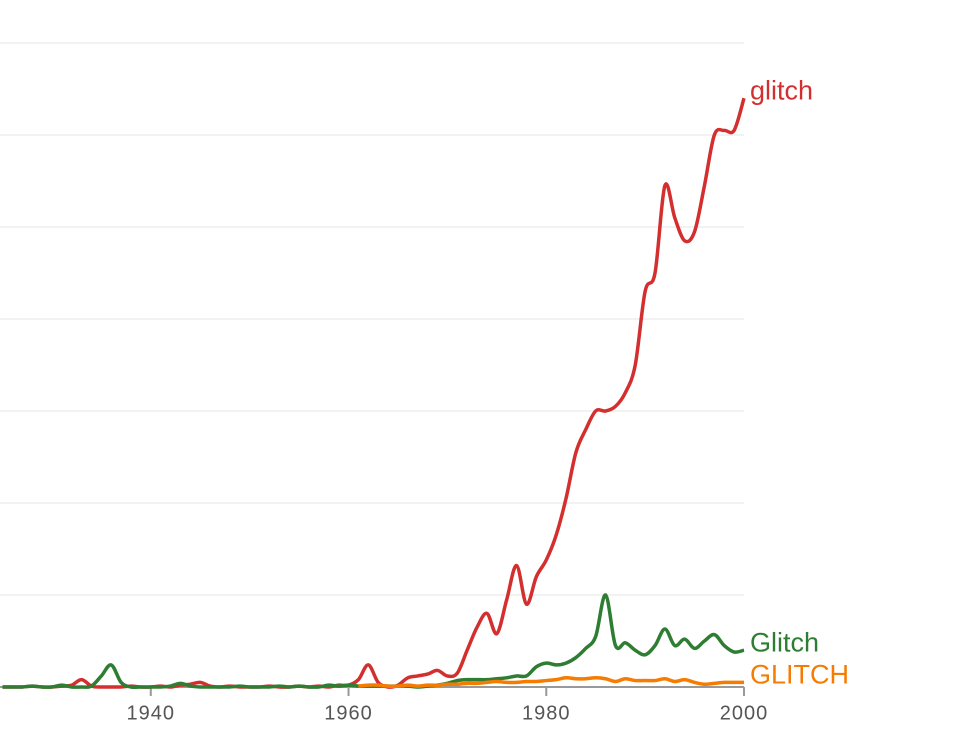 This screenshot has width=979, height=752. Describe the element at coordinates (744, 713) in the screenshot. I see `x-tick-label: 2000` at that location.